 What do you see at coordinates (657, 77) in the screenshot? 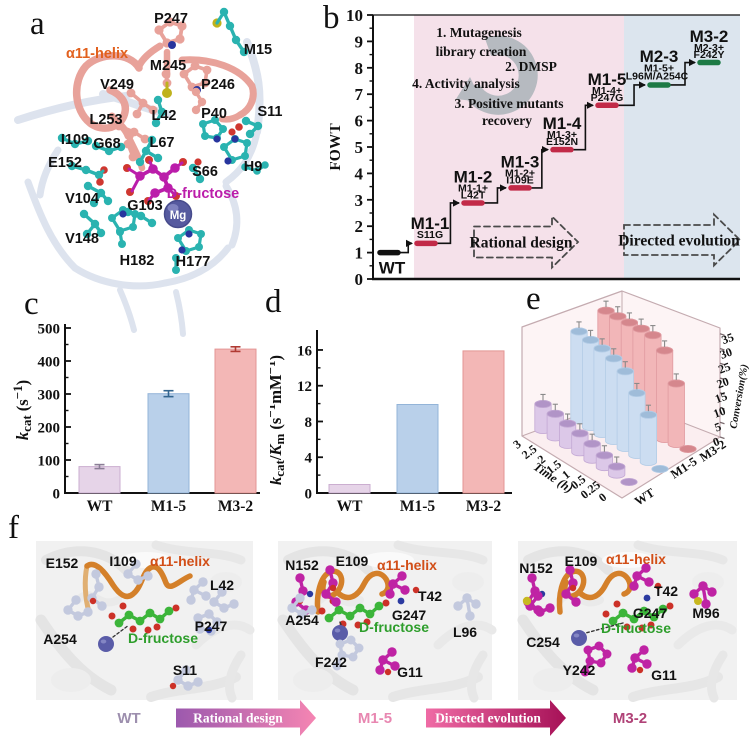
I see `svg-text: L96M/A254C` at bounding box center [657, 77].